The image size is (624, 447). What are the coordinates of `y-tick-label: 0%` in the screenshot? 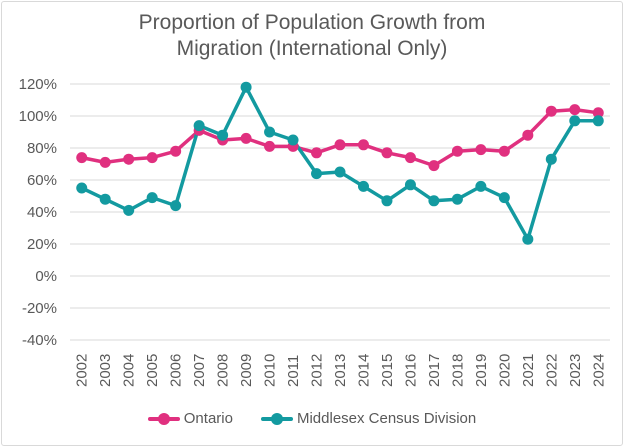 It's located at (46, 276).